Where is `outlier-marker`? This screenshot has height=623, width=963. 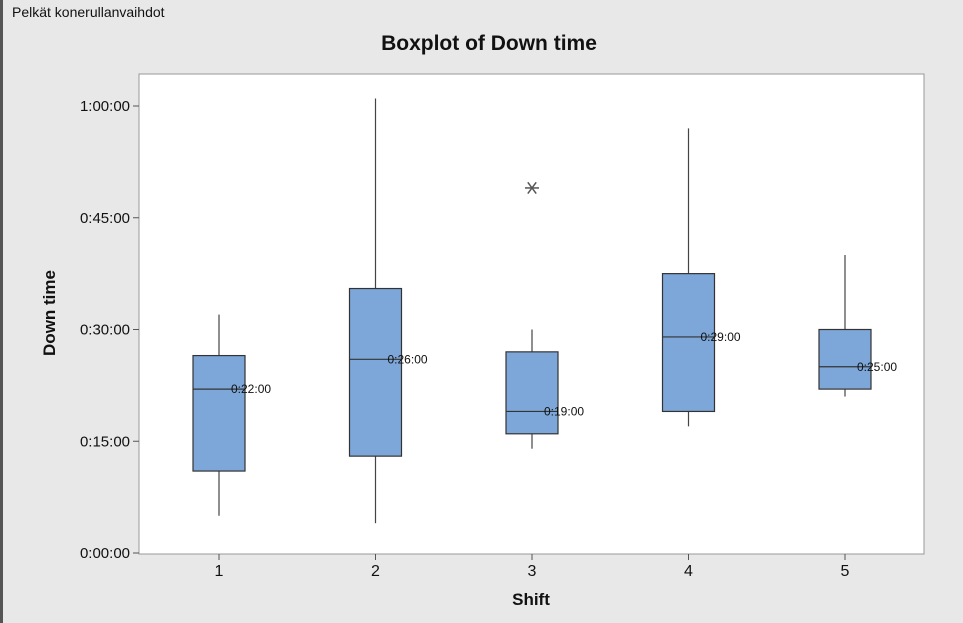 outlier-marker is located at coordinates (532, 188).